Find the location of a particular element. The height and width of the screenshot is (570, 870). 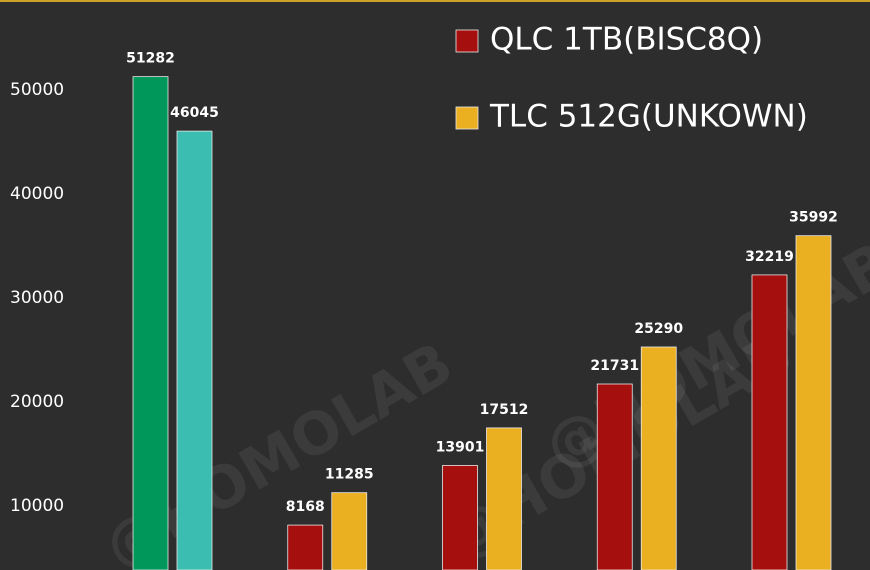

value-label: 32219 is located at coordinates (769, 257).